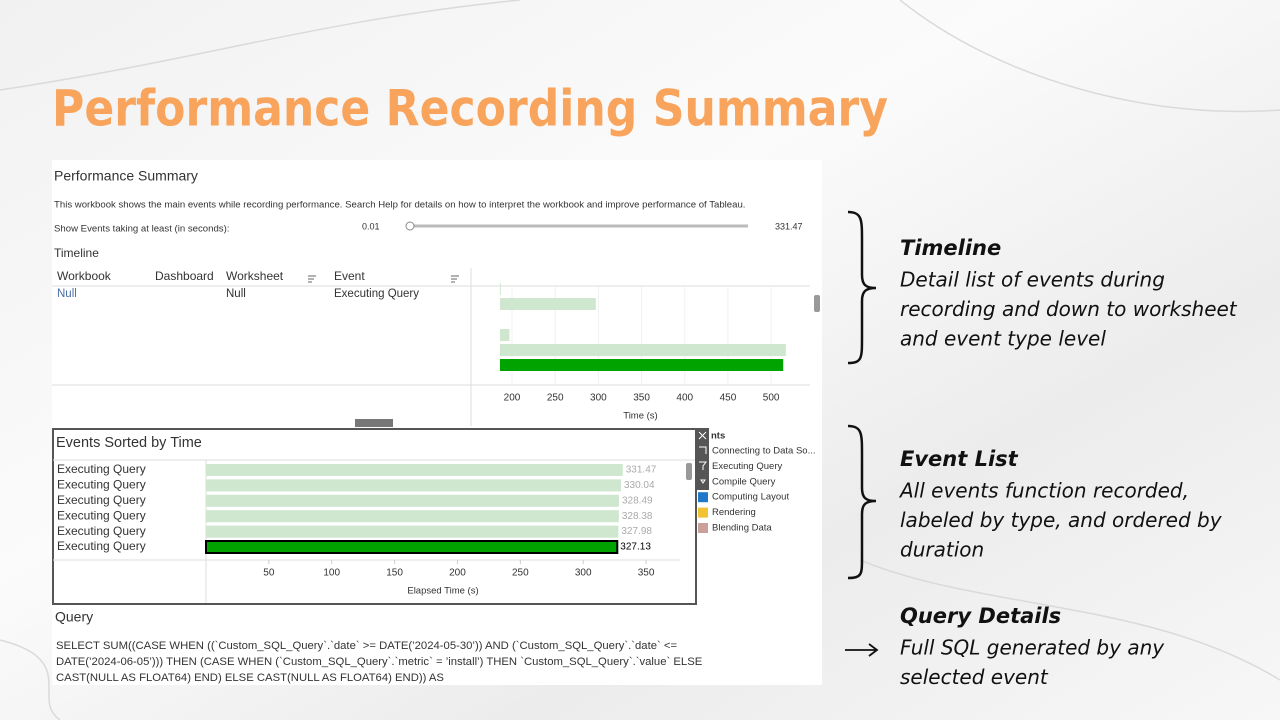 The image size is (1280, 720). I want to click on annotation-title: Event List, so click(959, 459).